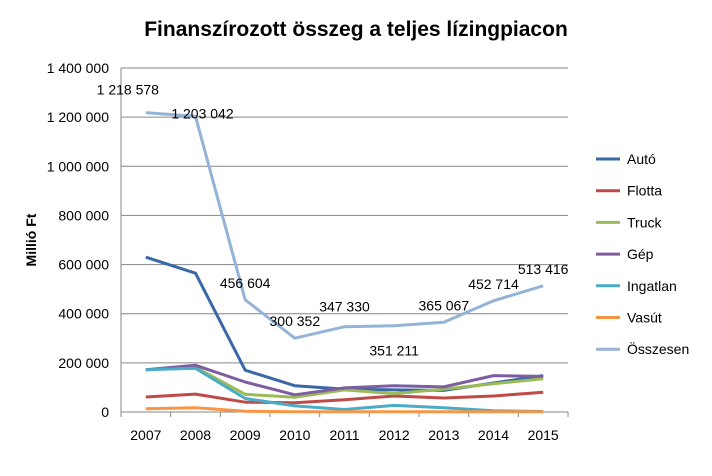  Describe the element at coordinates (105, 412) in the screenshot. I see `y-tick-label: 0` at that location.